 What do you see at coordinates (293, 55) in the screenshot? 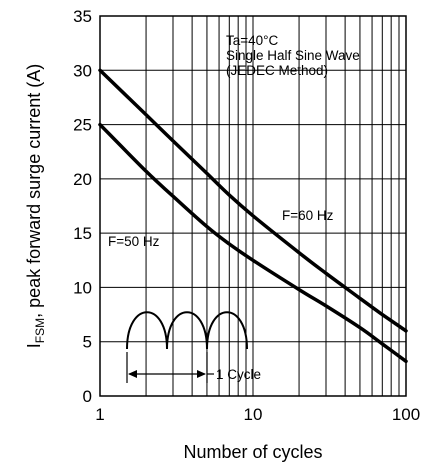
I see `condition-line-2: Single Half Sine Wave` at bounding box center [293, 55].